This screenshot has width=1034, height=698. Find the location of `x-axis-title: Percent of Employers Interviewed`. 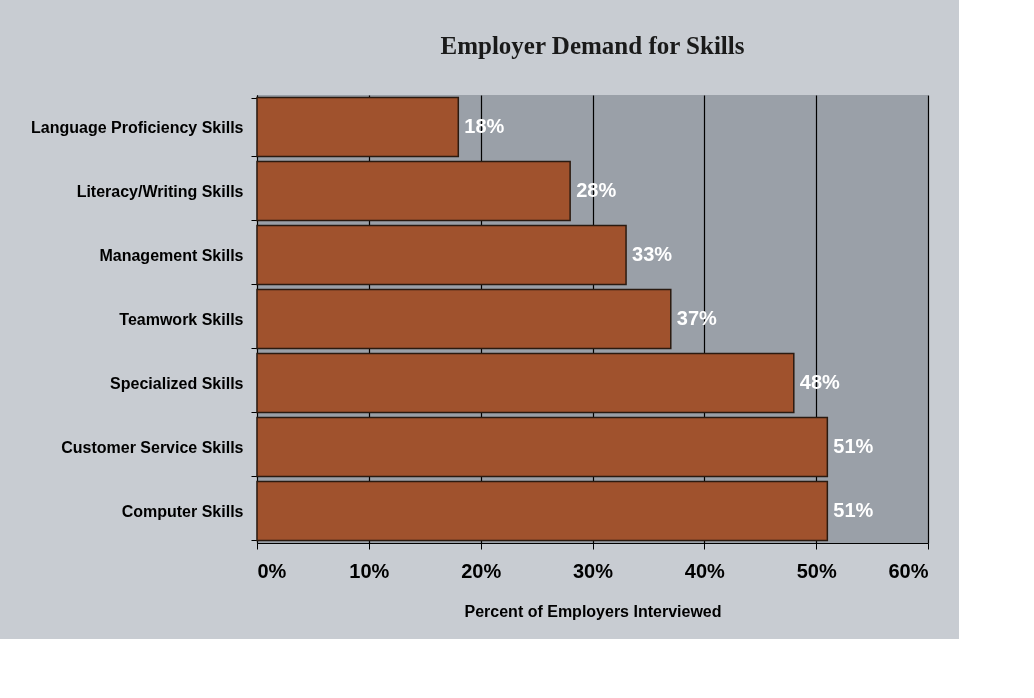

x-axis-title: Percent of Employers Interviewed is located at coordinates (593, 611).